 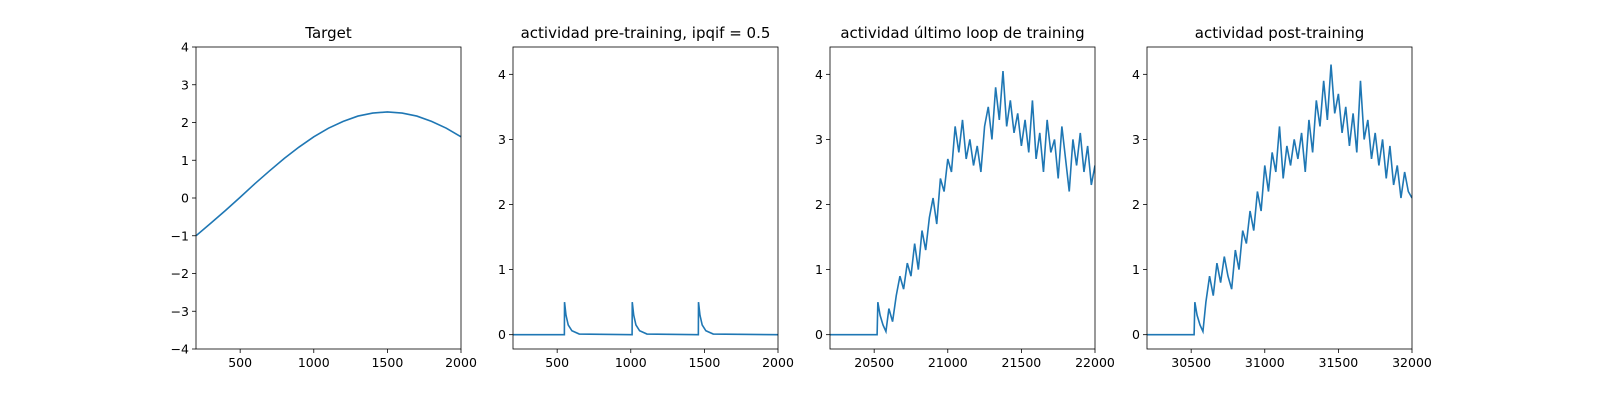 I want to click on x-tick-label: 31000, so click(x=1265, y=362).